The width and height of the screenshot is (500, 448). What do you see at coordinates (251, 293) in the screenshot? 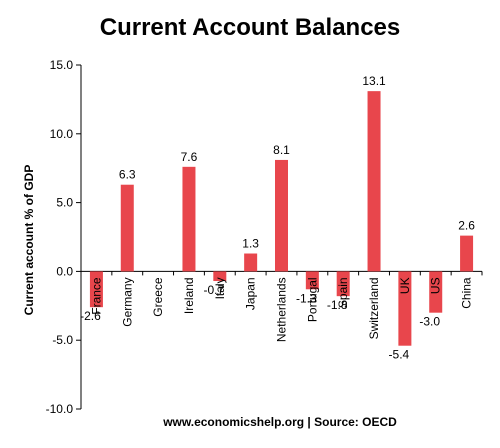
I see `category-label: Japan` at bounding box center [251, 293].